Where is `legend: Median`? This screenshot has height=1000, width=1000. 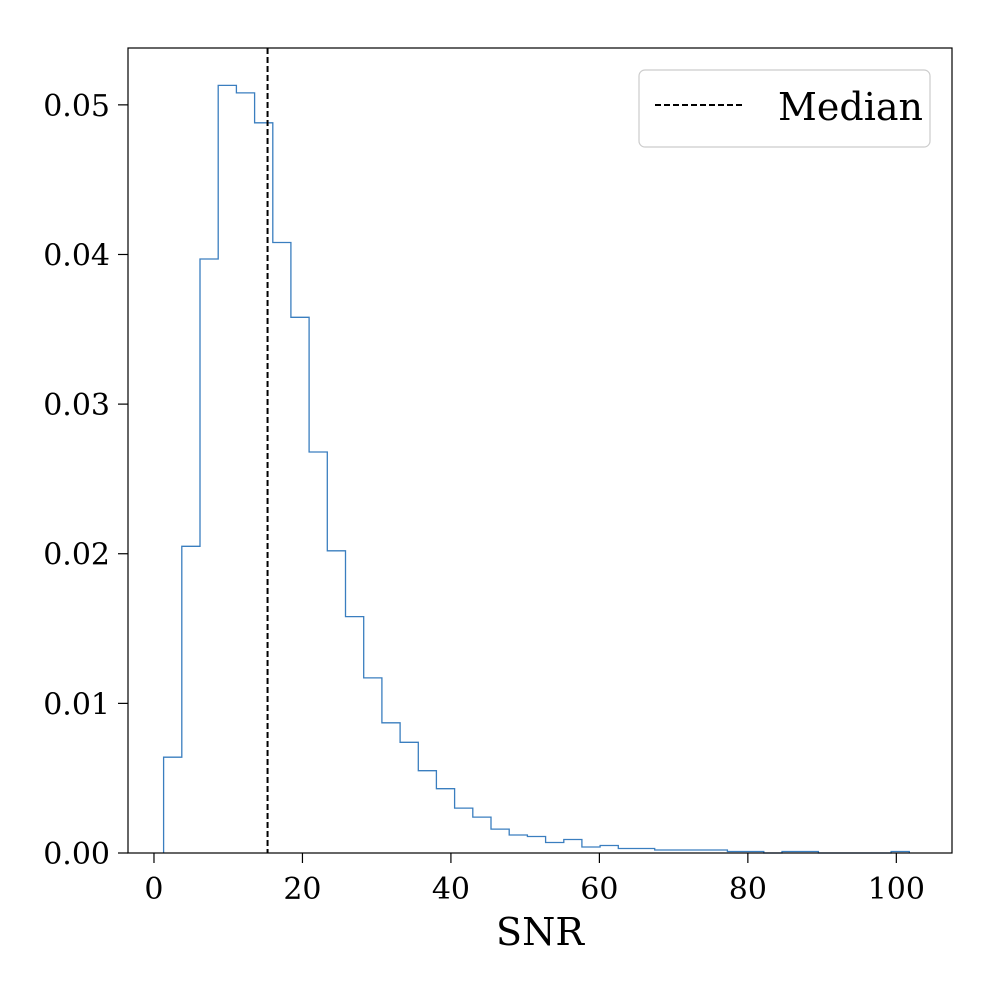
legend: Median is located at coordinates (784, 108).